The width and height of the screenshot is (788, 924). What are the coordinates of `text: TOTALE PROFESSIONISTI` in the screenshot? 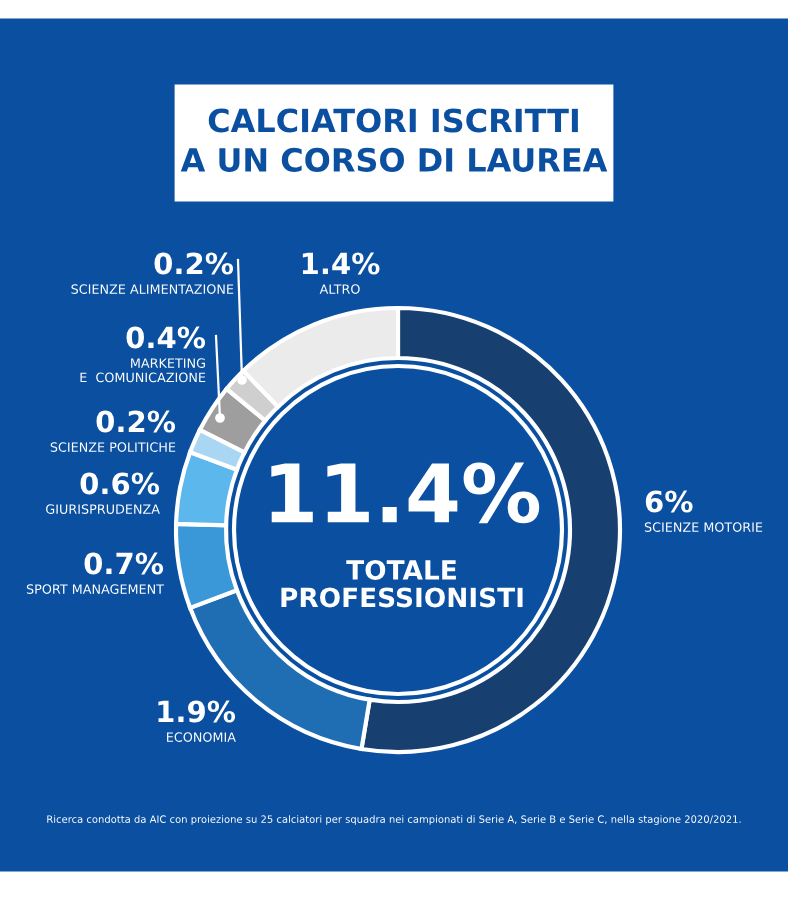 It's located at (402, 583).